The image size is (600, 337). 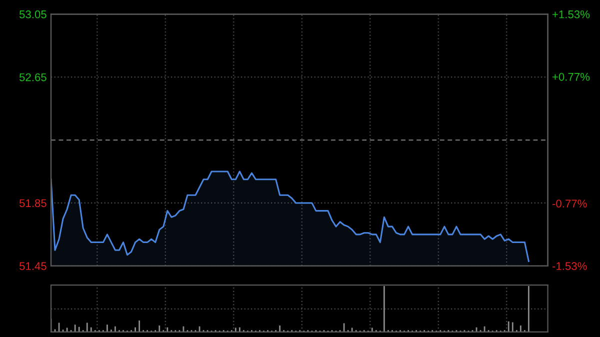 I want to click on y2-tick-label: +1.53%, so click(x=571, y=14).